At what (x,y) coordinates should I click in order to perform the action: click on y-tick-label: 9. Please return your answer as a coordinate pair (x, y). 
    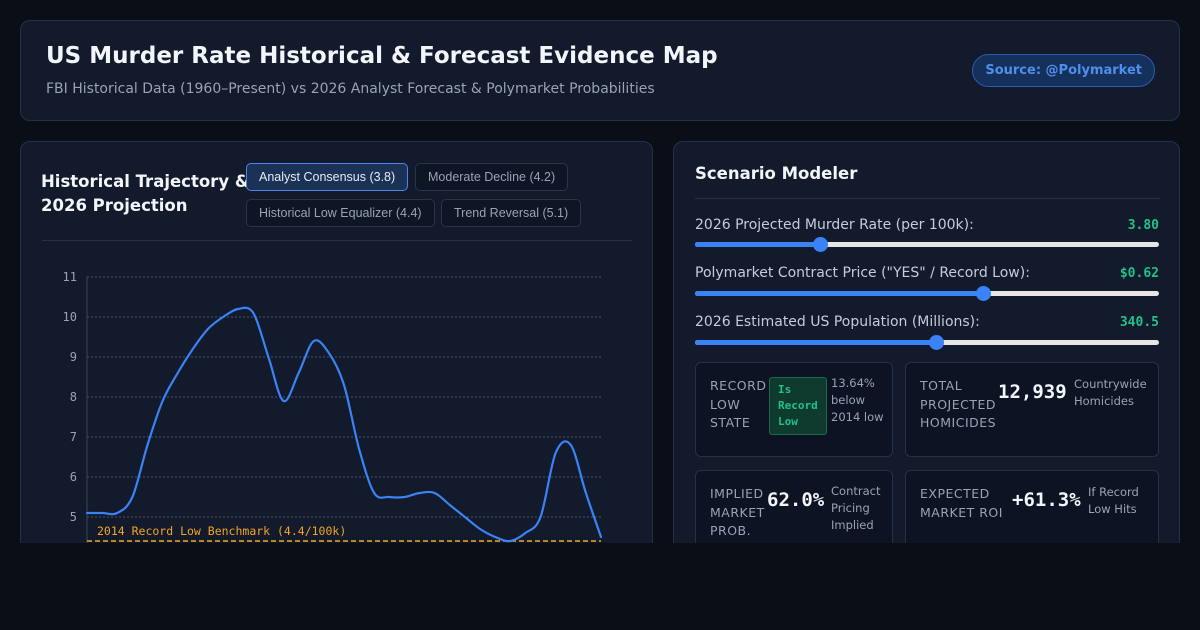
    Looking at the image, I should click on (73, 357).